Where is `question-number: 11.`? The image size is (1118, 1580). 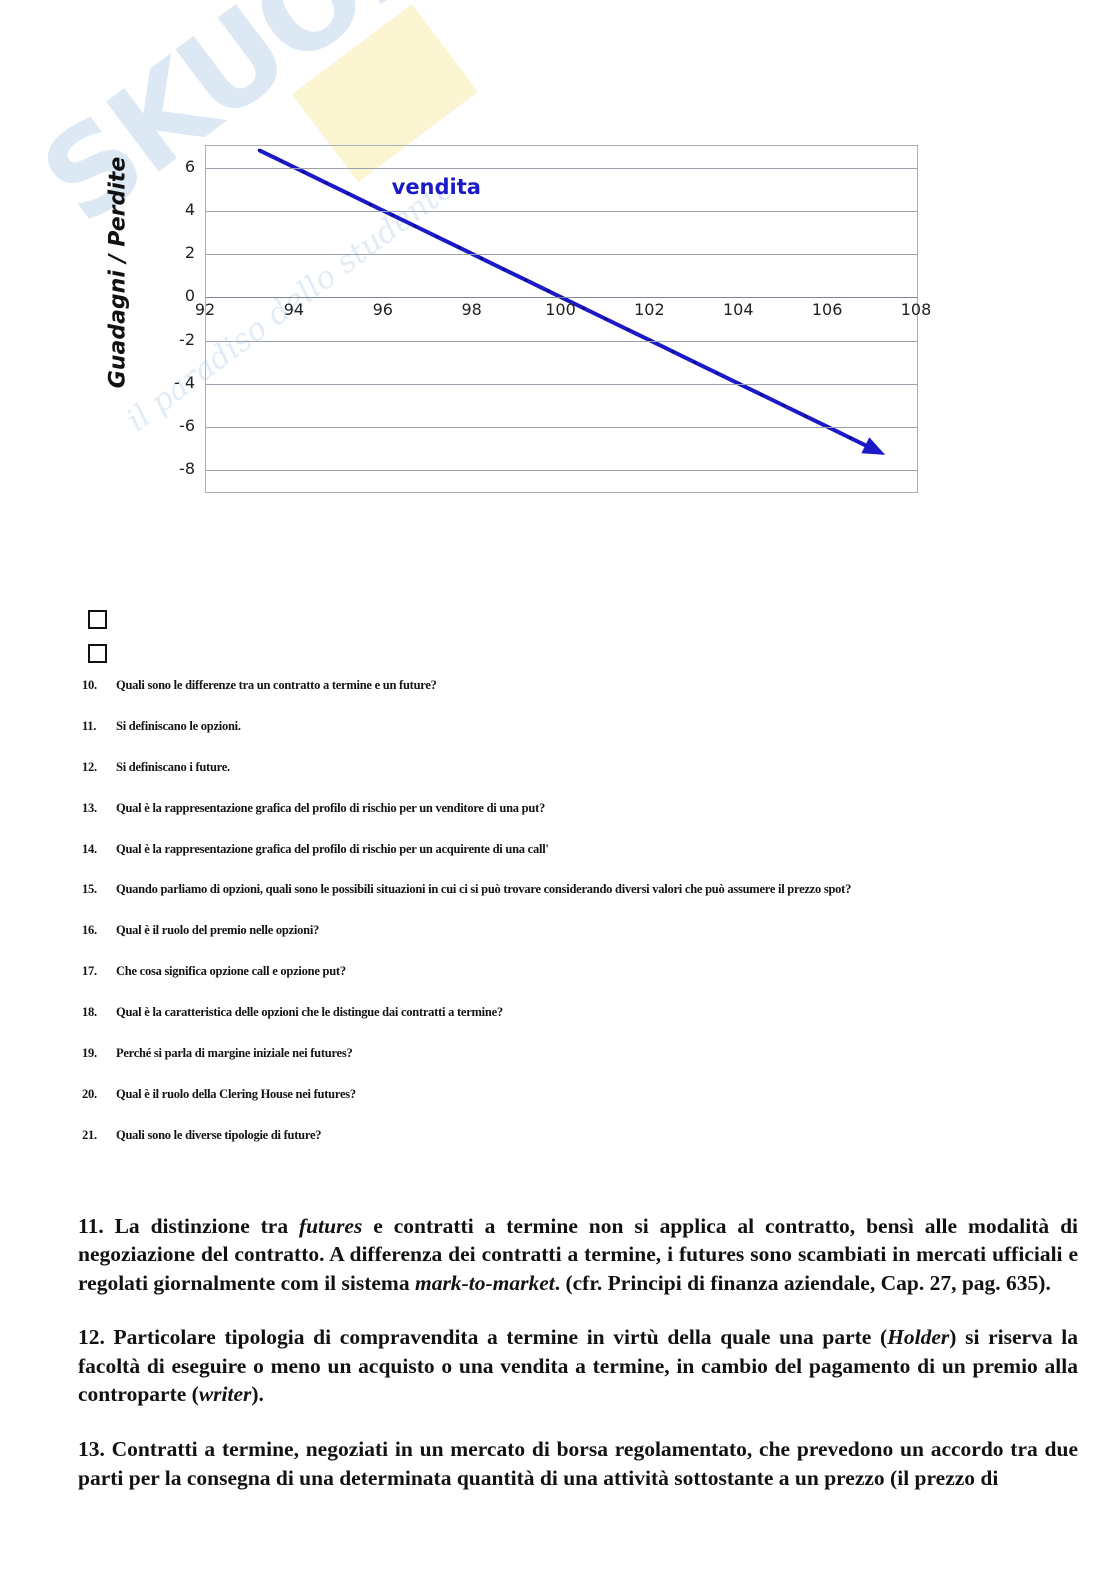
question-number: 11. is located at coordinates (89, 725).